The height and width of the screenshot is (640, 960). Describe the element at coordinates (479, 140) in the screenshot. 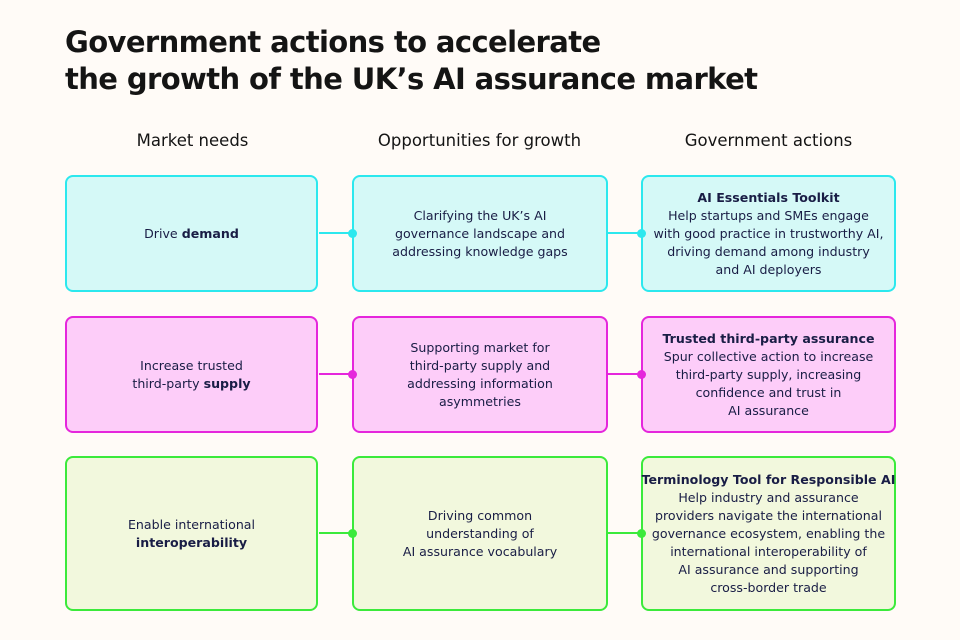

I see `column-header-opportunities: Opportunities for growth` at that location.